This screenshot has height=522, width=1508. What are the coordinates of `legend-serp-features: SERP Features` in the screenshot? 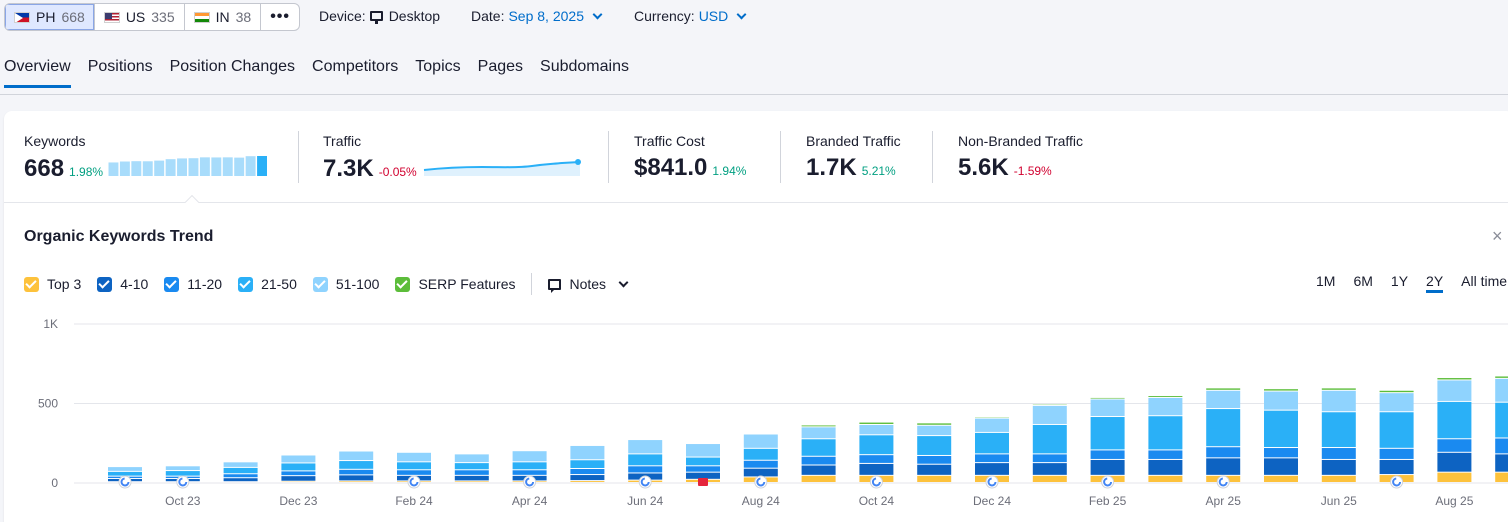 It's located at (455, 284).